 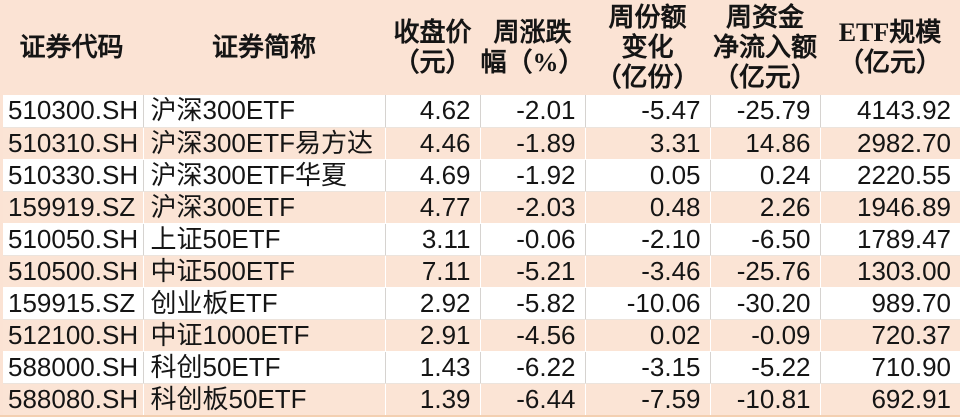 I want to click on cell-share-change: -10.06, so click(x=648, y=303).